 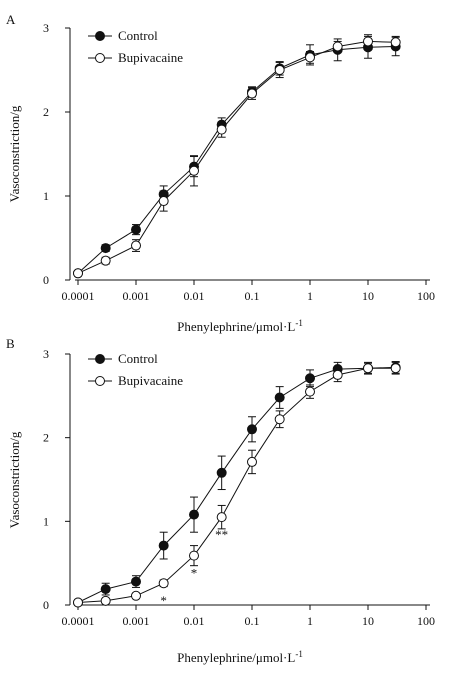 I want to click on significance-marker: **, so click(x=221, y=534).